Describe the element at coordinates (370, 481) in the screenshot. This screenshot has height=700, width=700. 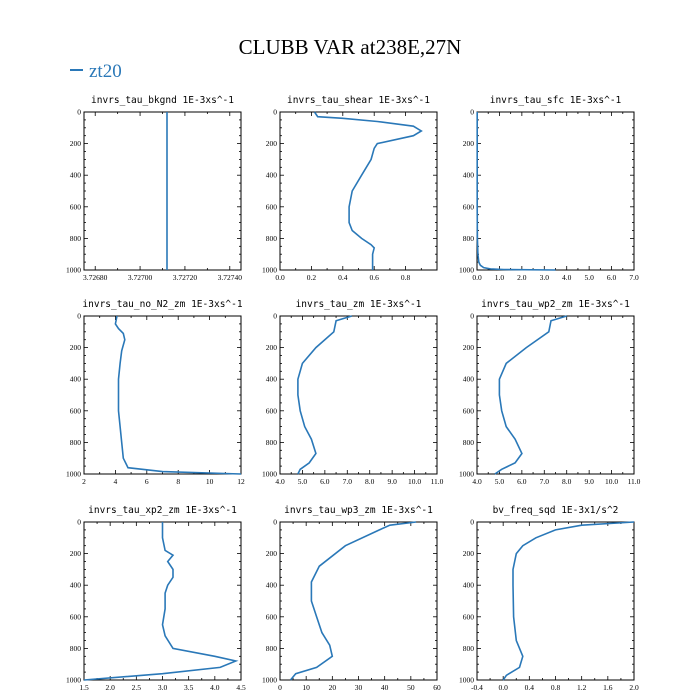
I see `x-tick-label: 8.0` at that location.